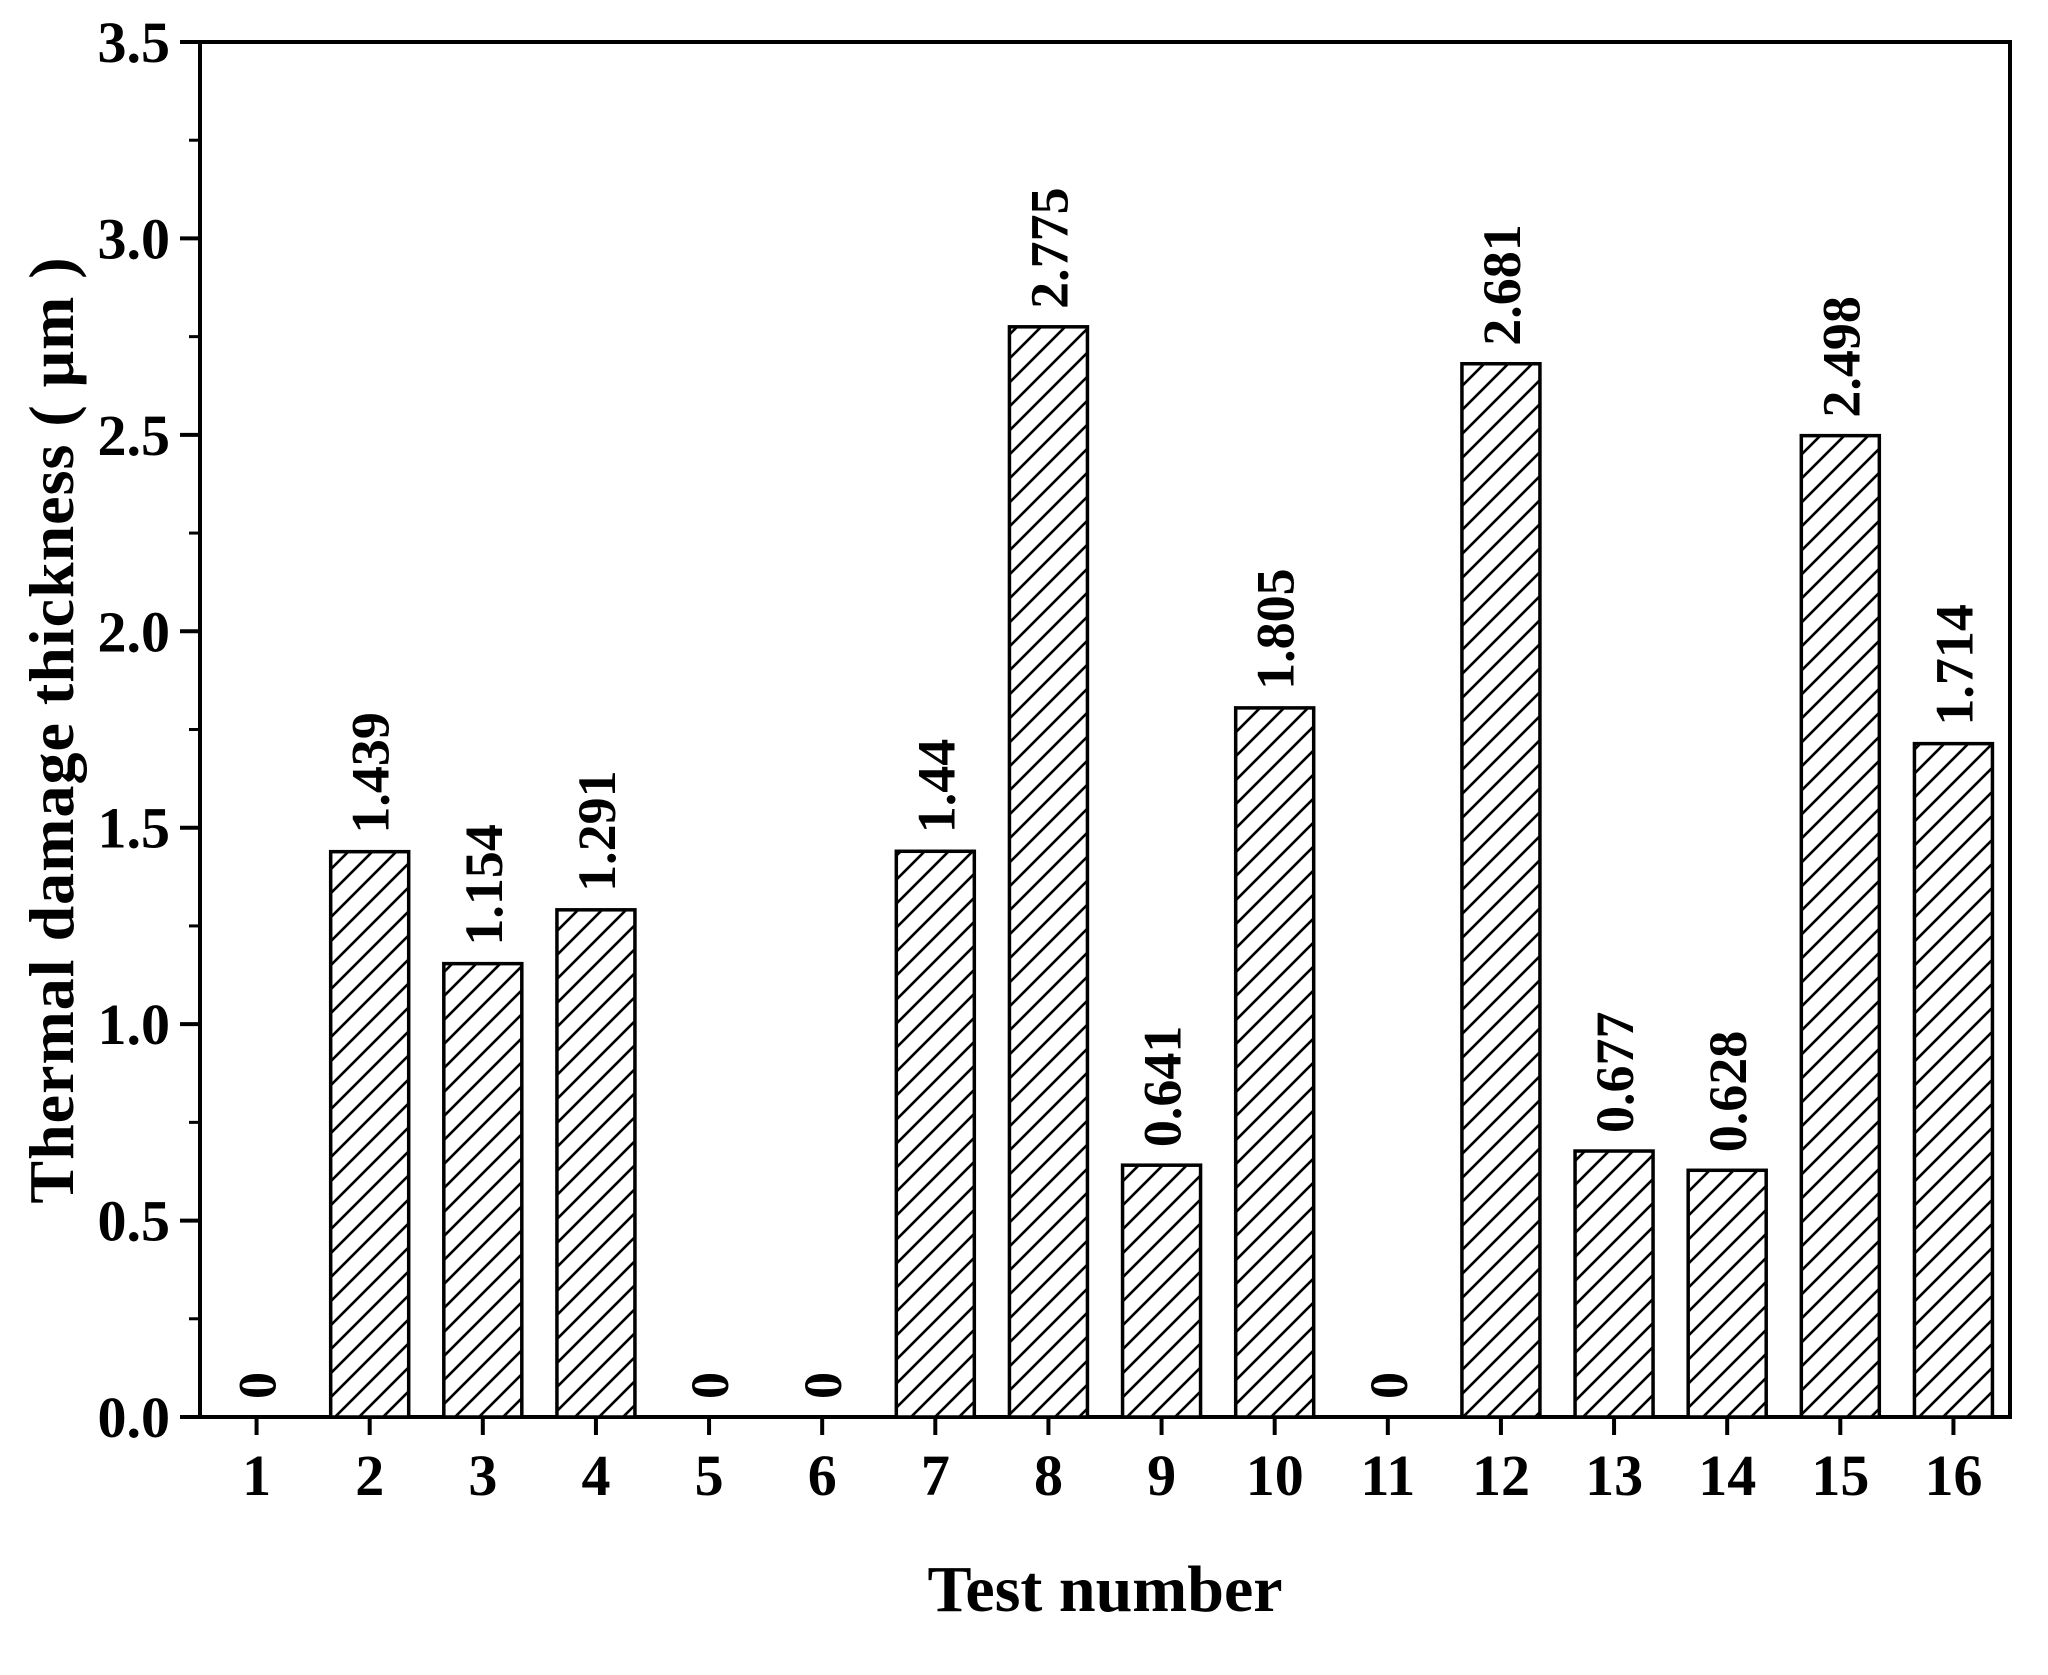  Describe the element at coordinates (134, 828) in the screenshot. I see `y-tick-label: 1.5` at that location.